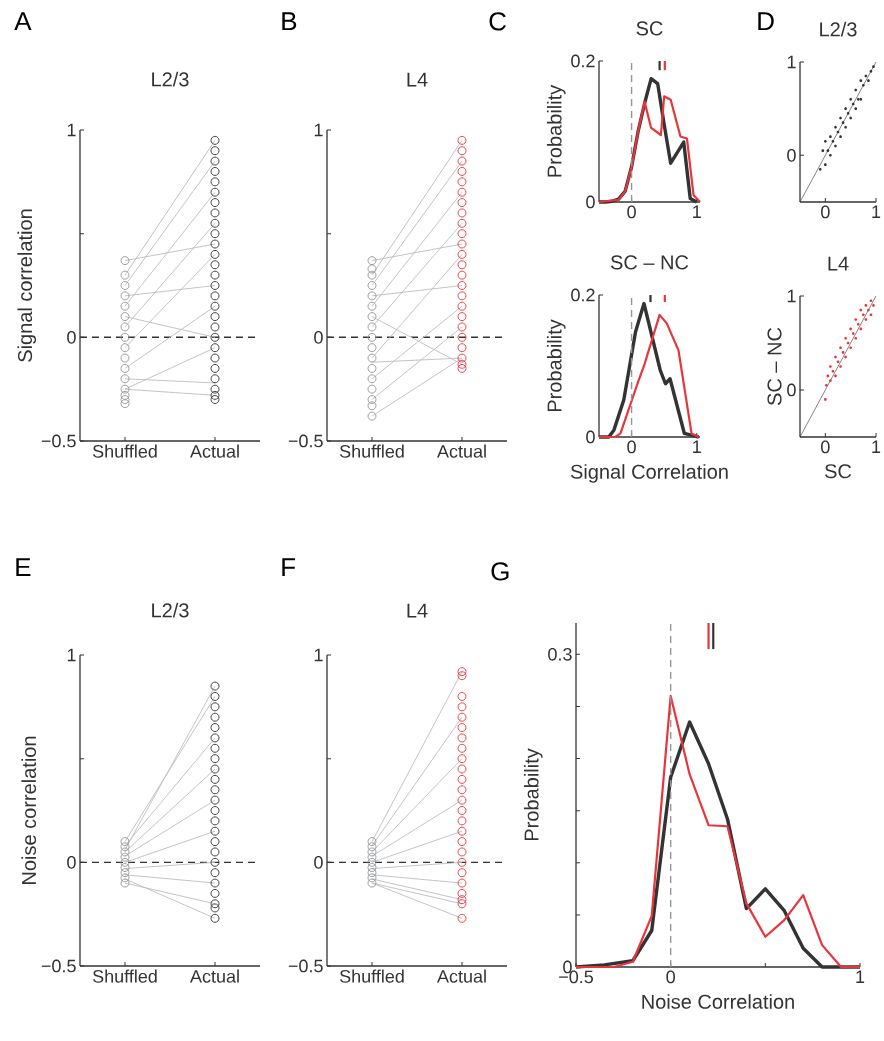 This screenshot has height=1041, width=884. What do you see at coordinates (774, 366) in the screenshot?
I see `y-axis-title: SC – NC` at bounding box center [774, 366].